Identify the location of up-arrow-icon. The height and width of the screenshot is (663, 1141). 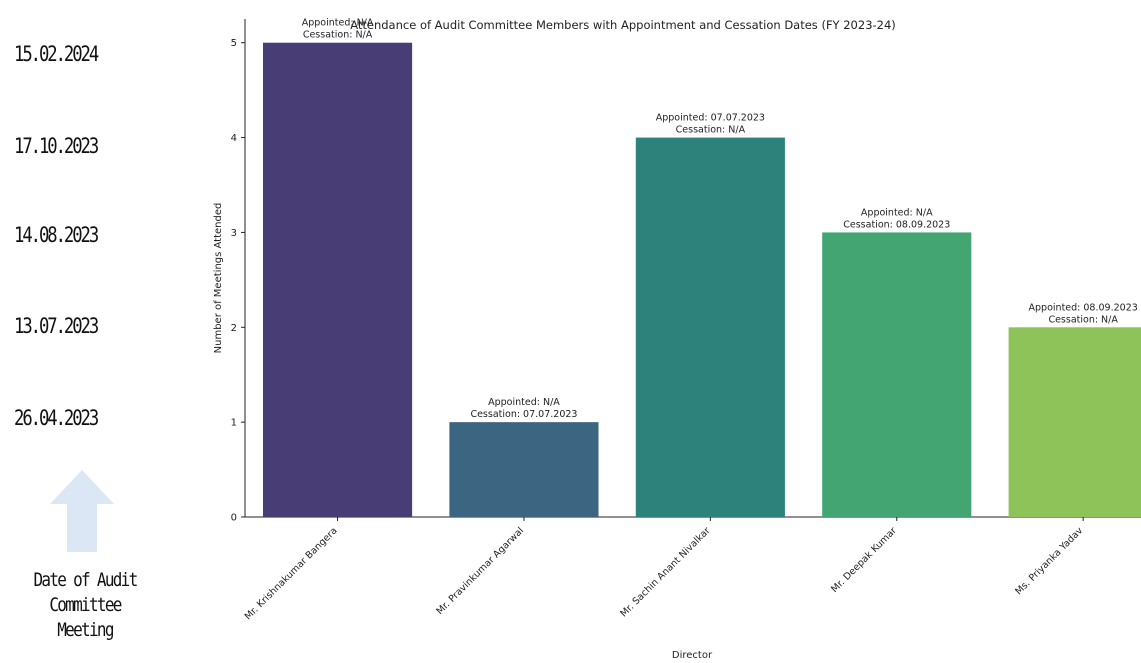
(82, 511).